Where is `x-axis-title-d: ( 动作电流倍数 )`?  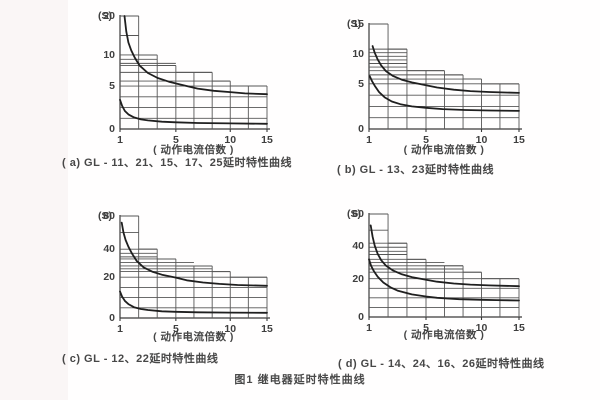
x-axis-title-d: ( 动作电流倍数 ) is located at coordinates (444, 335).